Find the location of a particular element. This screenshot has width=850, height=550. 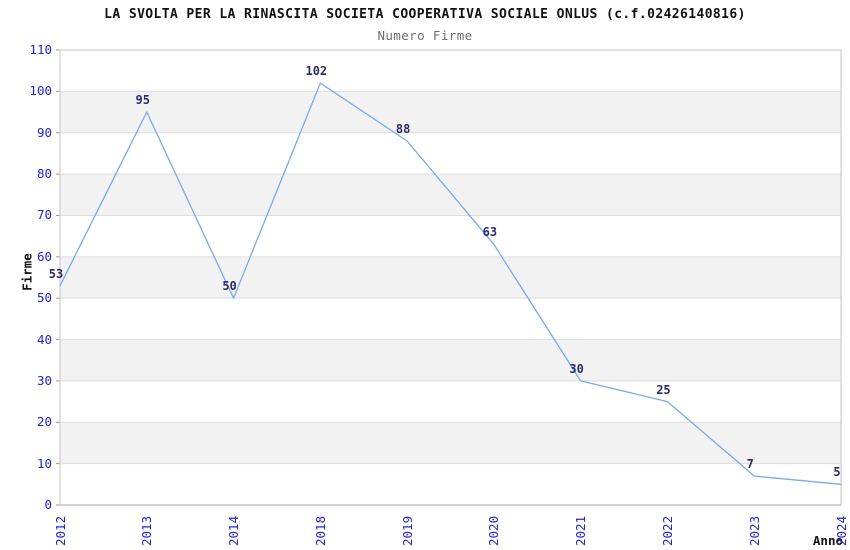

x-tick-label: 2021 is located at coordinates (581, 530).